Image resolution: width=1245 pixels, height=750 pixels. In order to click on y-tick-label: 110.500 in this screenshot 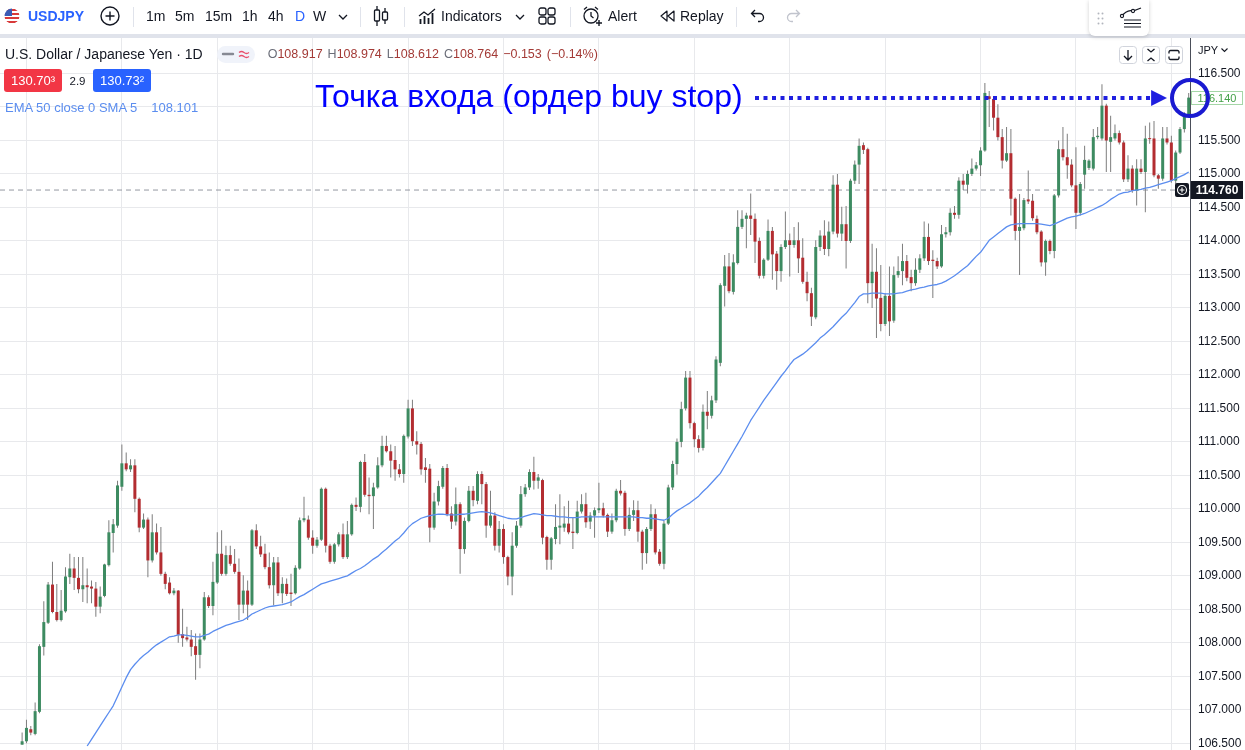, I will do `click(1219, 474)`.